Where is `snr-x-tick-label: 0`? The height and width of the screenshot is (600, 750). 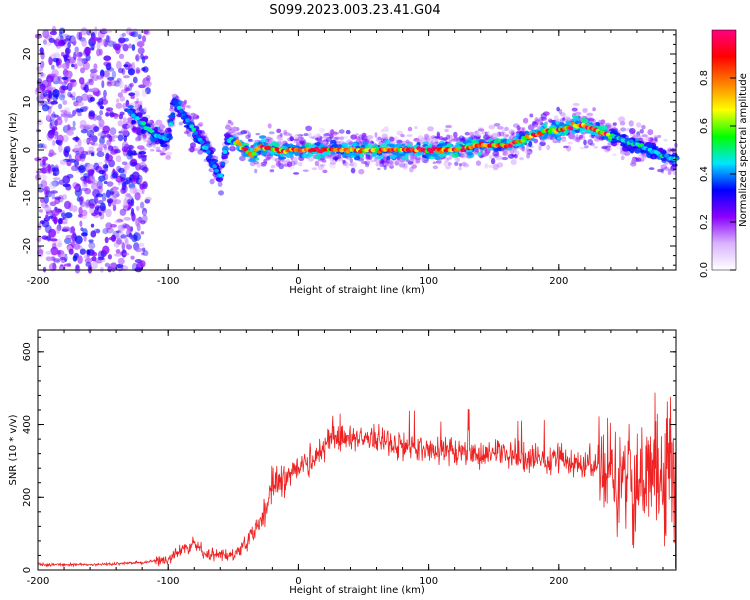
snr-x-tick-label: 0 is located at coordinates (298, 581).